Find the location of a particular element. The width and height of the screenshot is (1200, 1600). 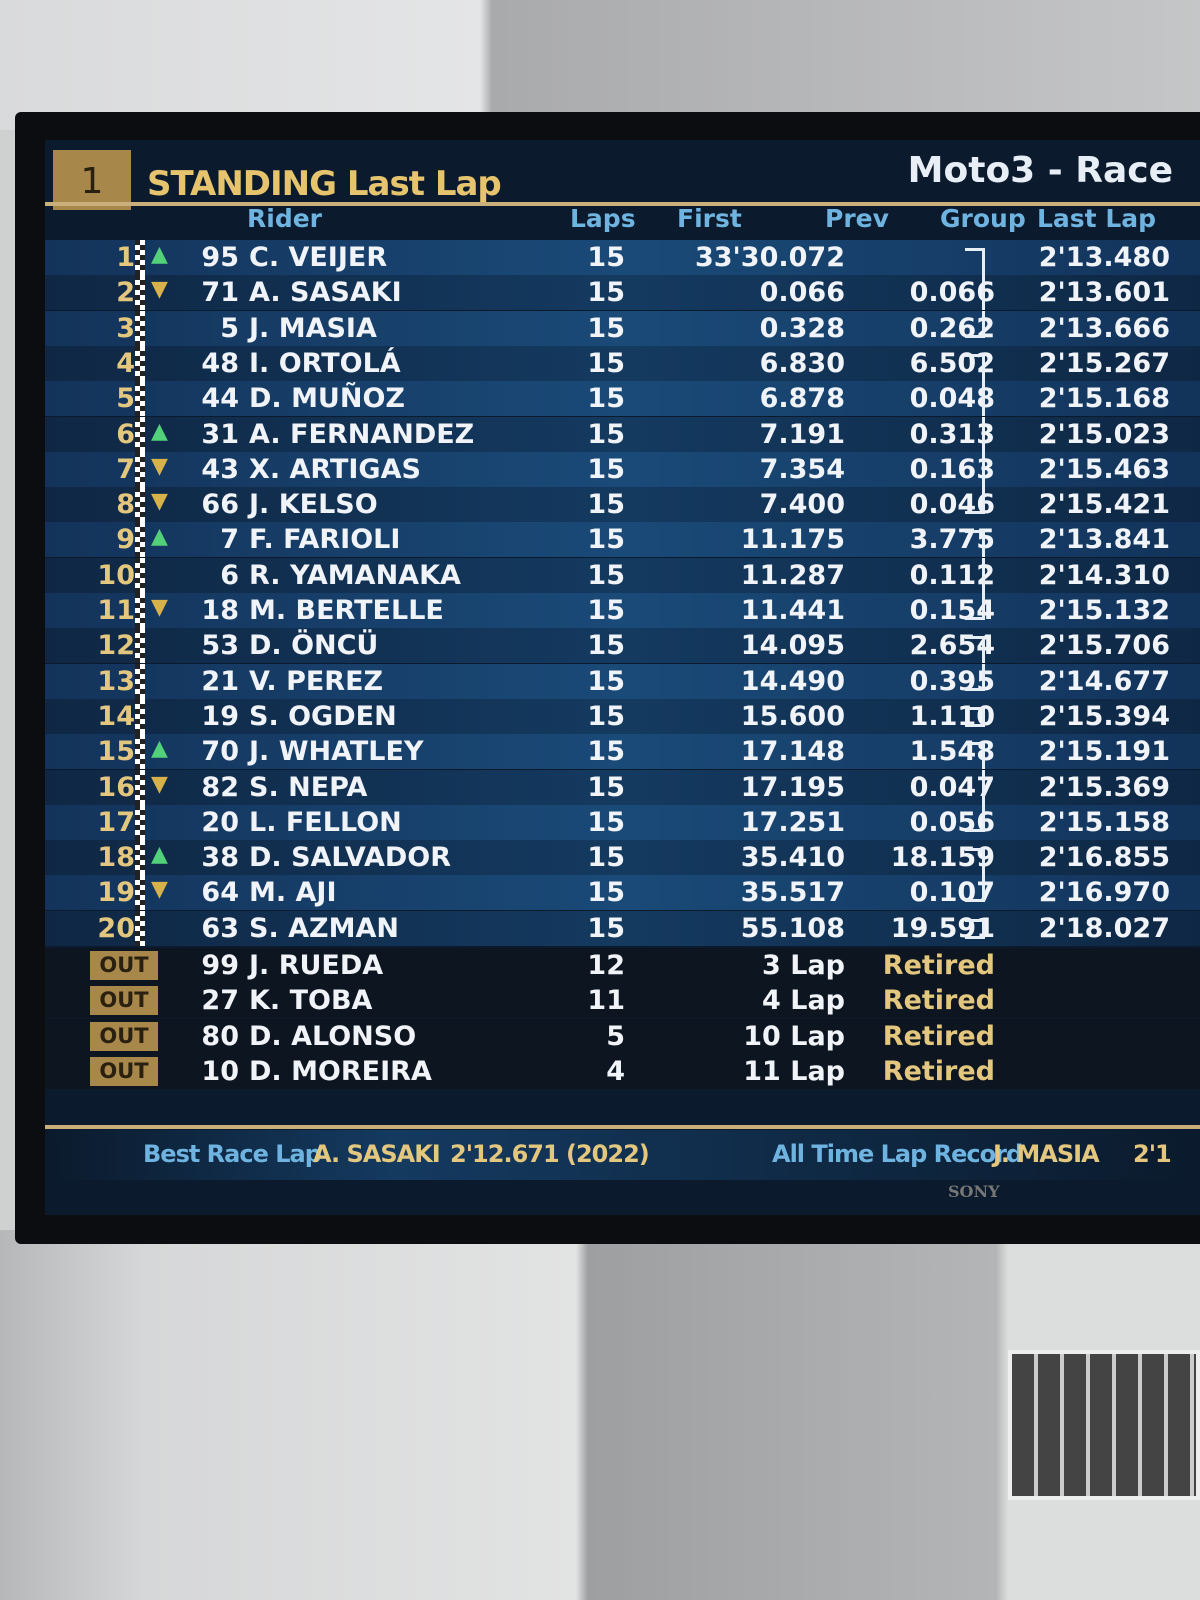

position: 6 is located at coordinates (125, 434).